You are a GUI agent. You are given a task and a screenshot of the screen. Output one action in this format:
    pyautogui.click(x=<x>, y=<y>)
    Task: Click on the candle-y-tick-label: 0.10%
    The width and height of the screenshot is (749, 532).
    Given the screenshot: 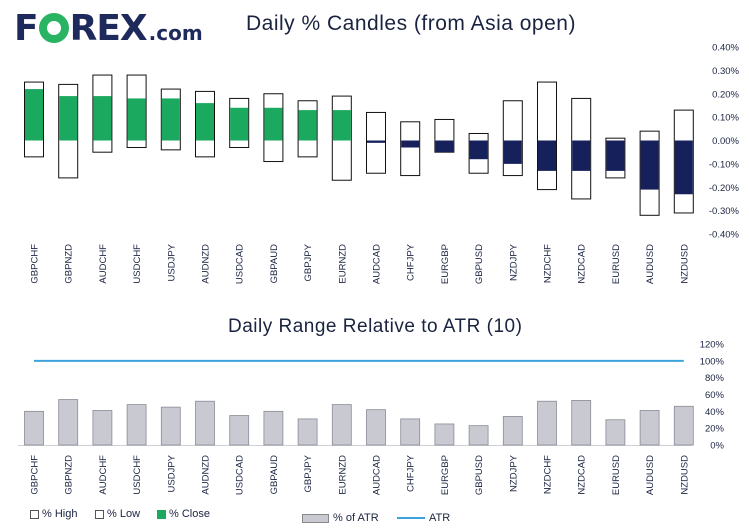 What is the action you would take?
    pyautogui.click(x=725, y=118)
    